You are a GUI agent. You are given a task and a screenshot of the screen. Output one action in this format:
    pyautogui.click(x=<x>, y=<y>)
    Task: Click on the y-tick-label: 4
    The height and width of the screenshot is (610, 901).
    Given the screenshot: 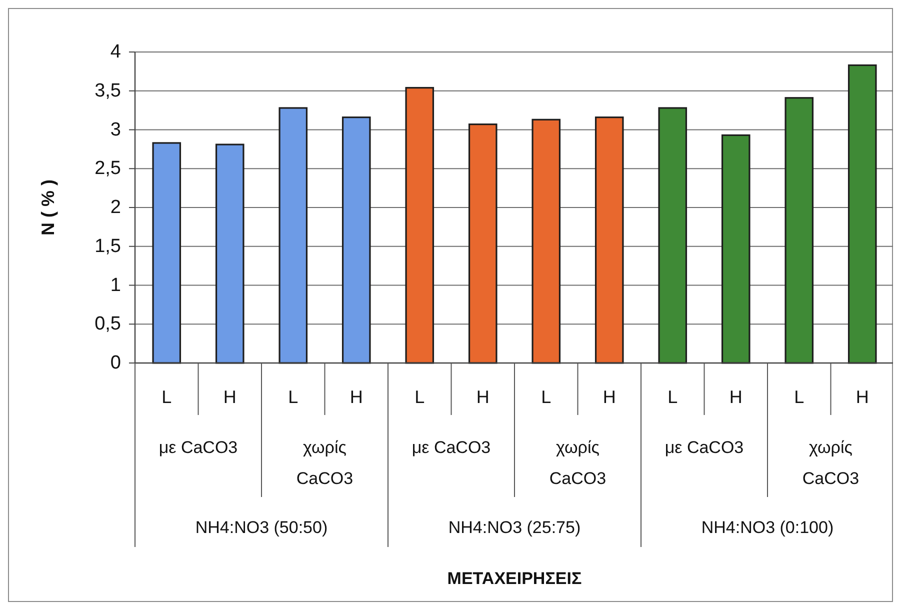 What is the action you would take?
    pyautogui.click(x=116, y=52)
    